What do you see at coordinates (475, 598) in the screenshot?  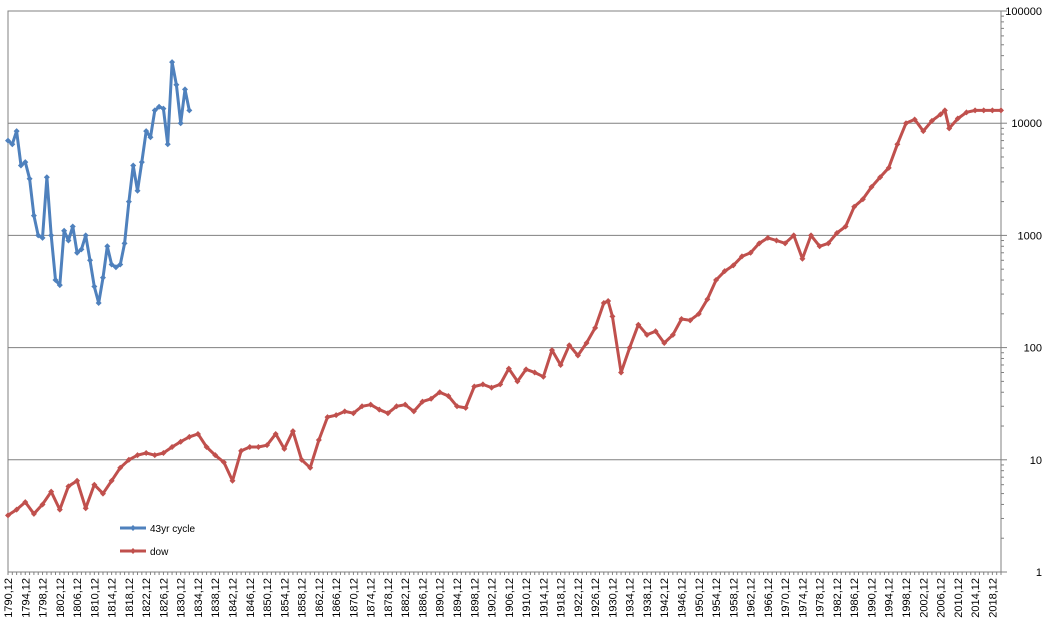 I see `x-tick-label: 1898,12` at bounding box center [475, 598].